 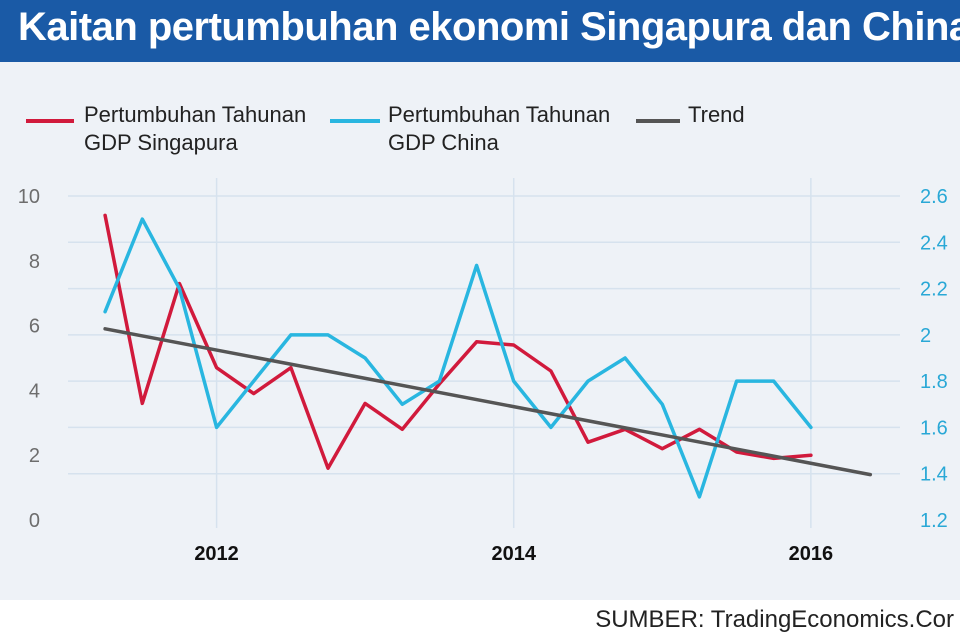 I want to click on right-tick-label: 1.6, so click(x=934, y=428).